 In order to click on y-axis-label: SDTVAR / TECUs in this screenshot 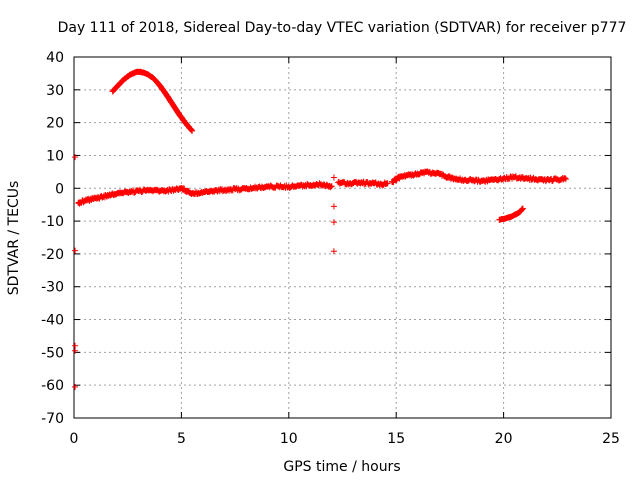, I will do `click(14, 238)`.